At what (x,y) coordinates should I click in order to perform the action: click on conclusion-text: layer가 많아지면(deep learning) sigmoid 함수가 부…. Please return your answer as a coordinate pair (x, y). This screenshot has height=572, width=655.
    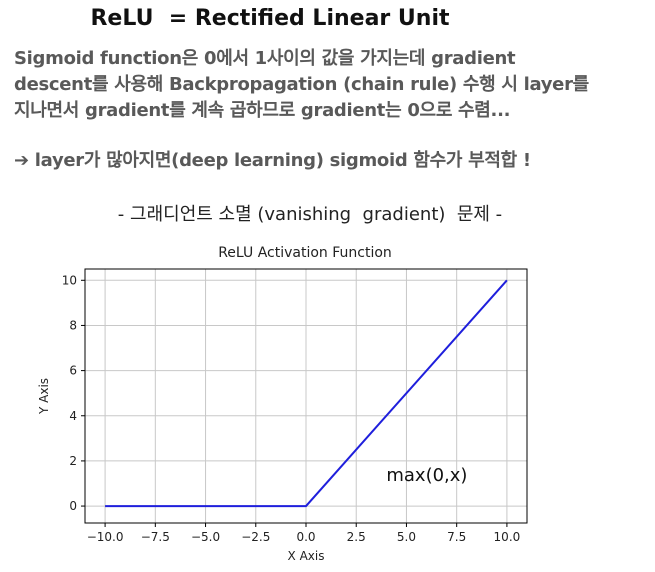
    Looking at the image, I should click on (282, 160).